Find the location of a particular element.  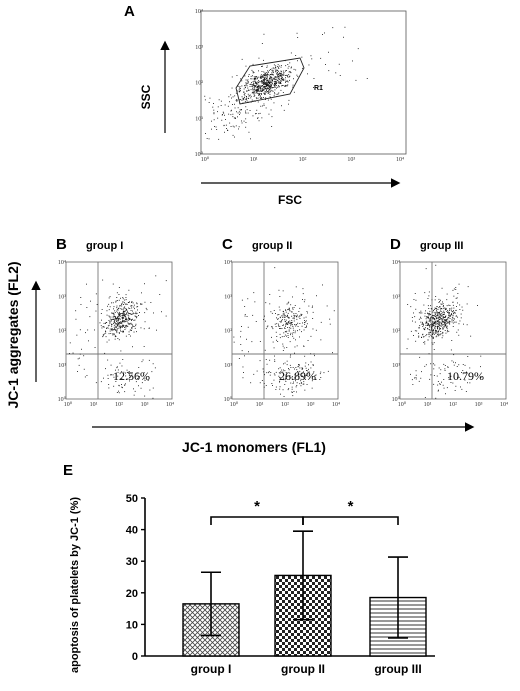

x-tick-label: 10⁴ is located at coordinates (400, 160).